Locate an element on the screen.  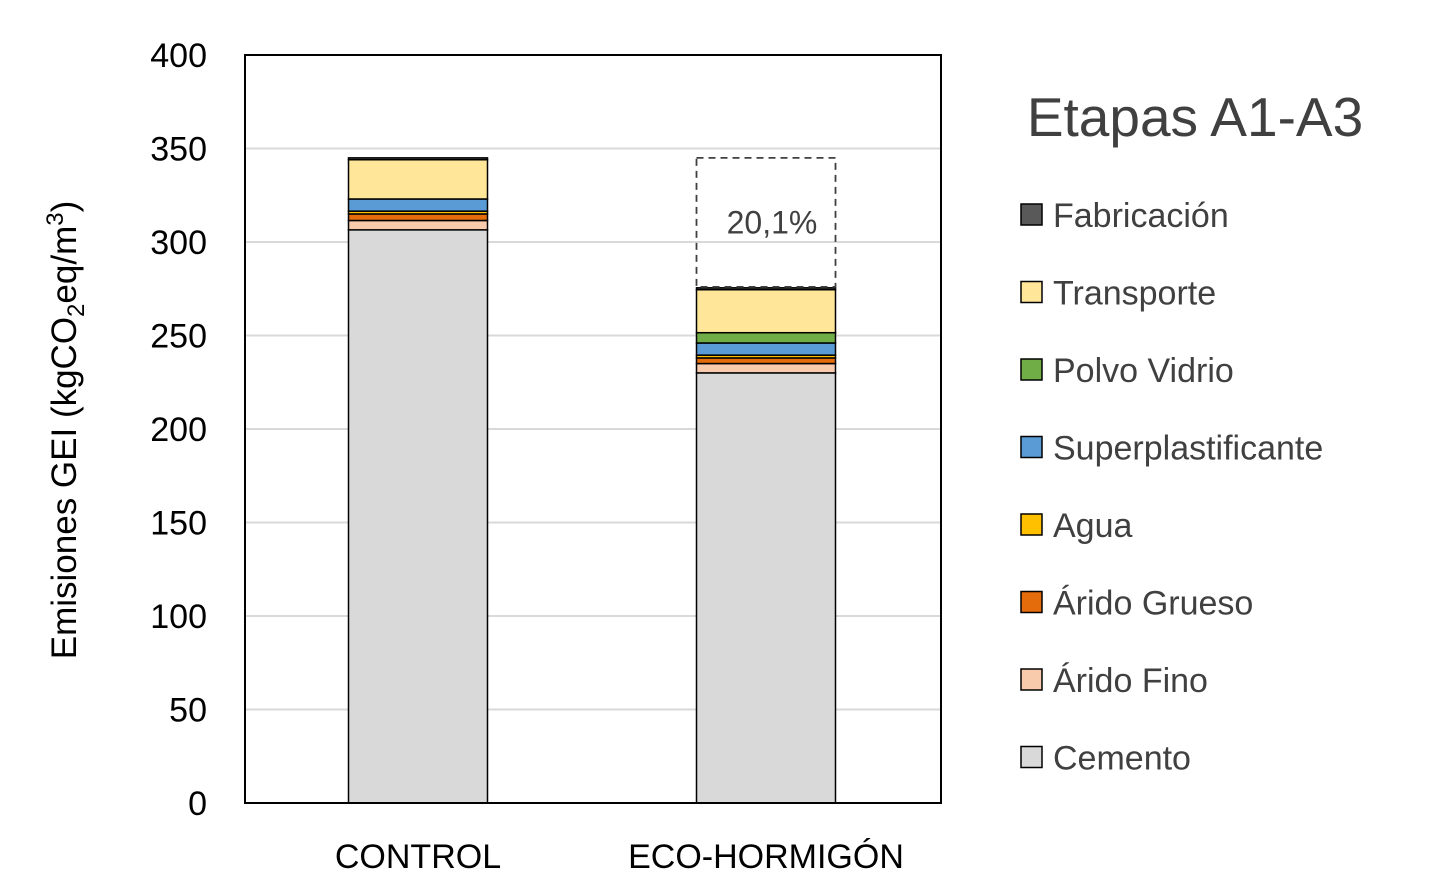
bar-segment-superplastificante-control is located at coordinates (418, 205).